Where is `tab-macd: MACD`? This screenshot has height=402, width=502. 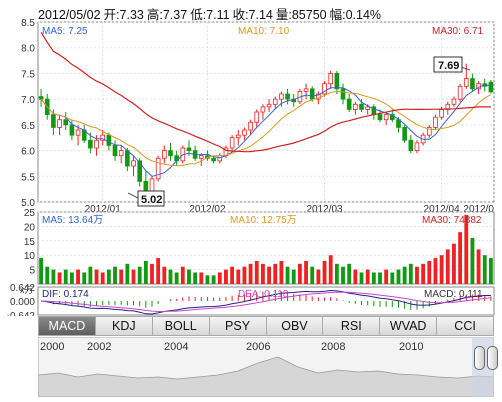
tab-macd: MACD is located at coordinates (67, 326).